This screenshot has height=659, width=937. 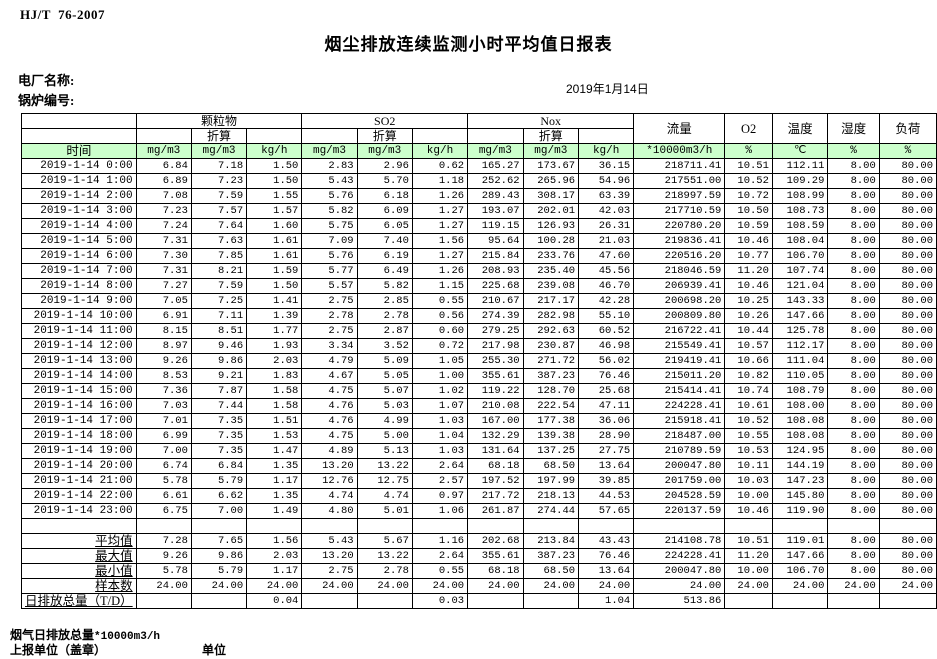 I want to click on cell-value: 1.93, so click(x=274, y=346).